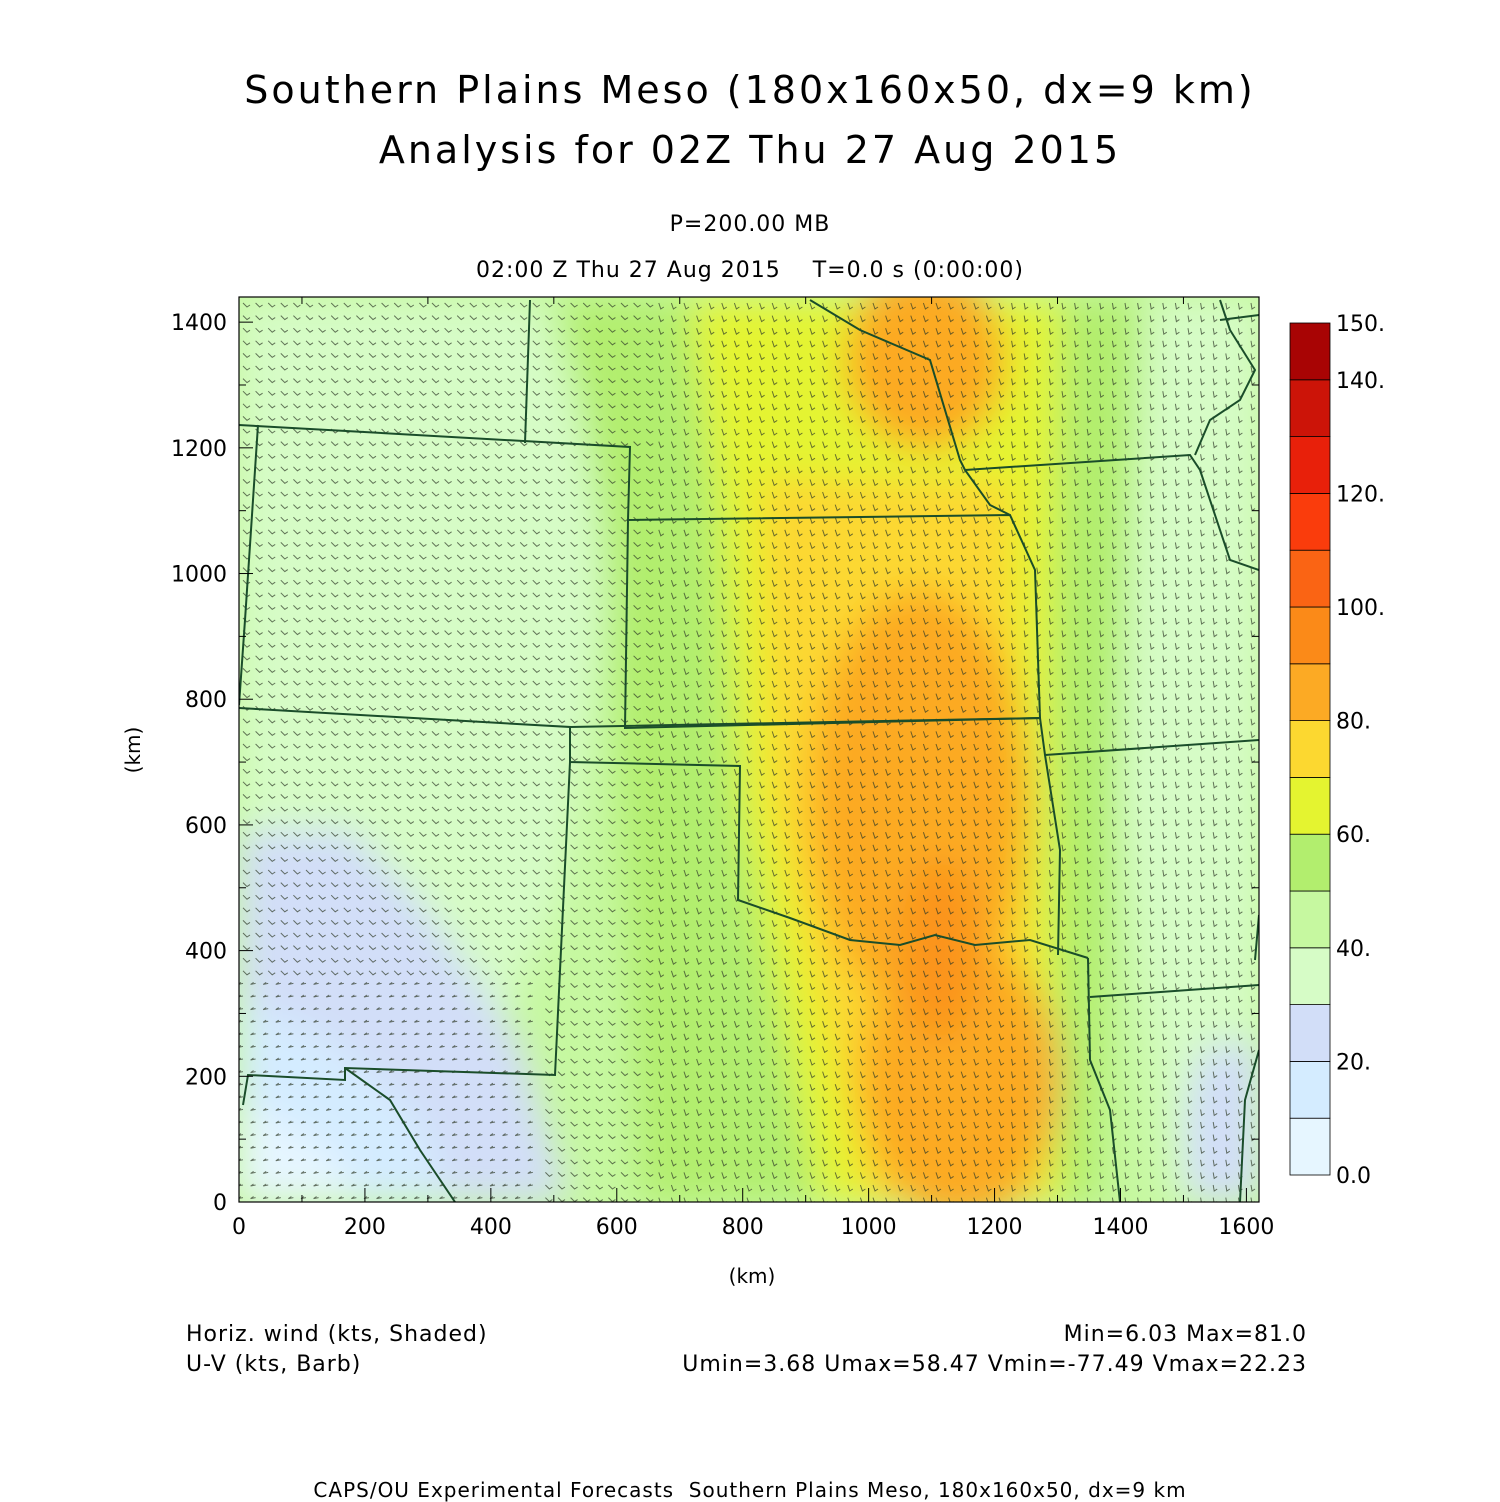 This screenshot has width=1500, height=1502. What do you see at coordinates (869, 1227) in the screenshot?
I see `x-tick-label: 1000` at bounding box center [869, 1227].